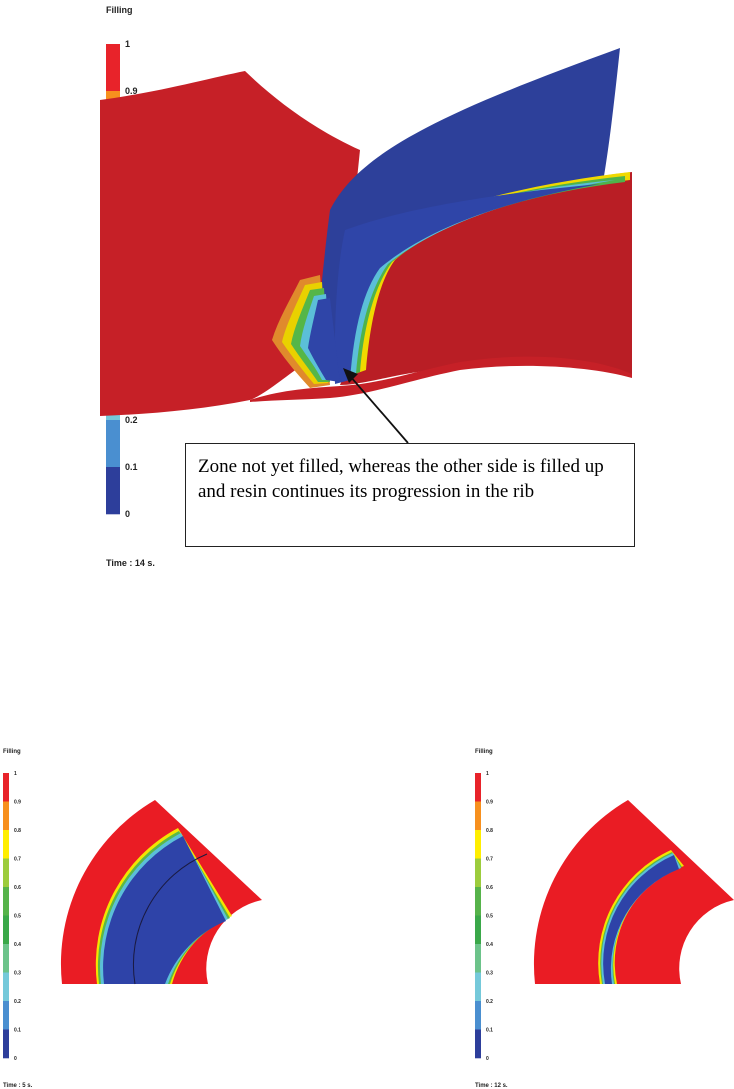  Describe the element at coordinates (17, 945) in the screenshot. I see `left-scale-tick: 0.4` at that location.